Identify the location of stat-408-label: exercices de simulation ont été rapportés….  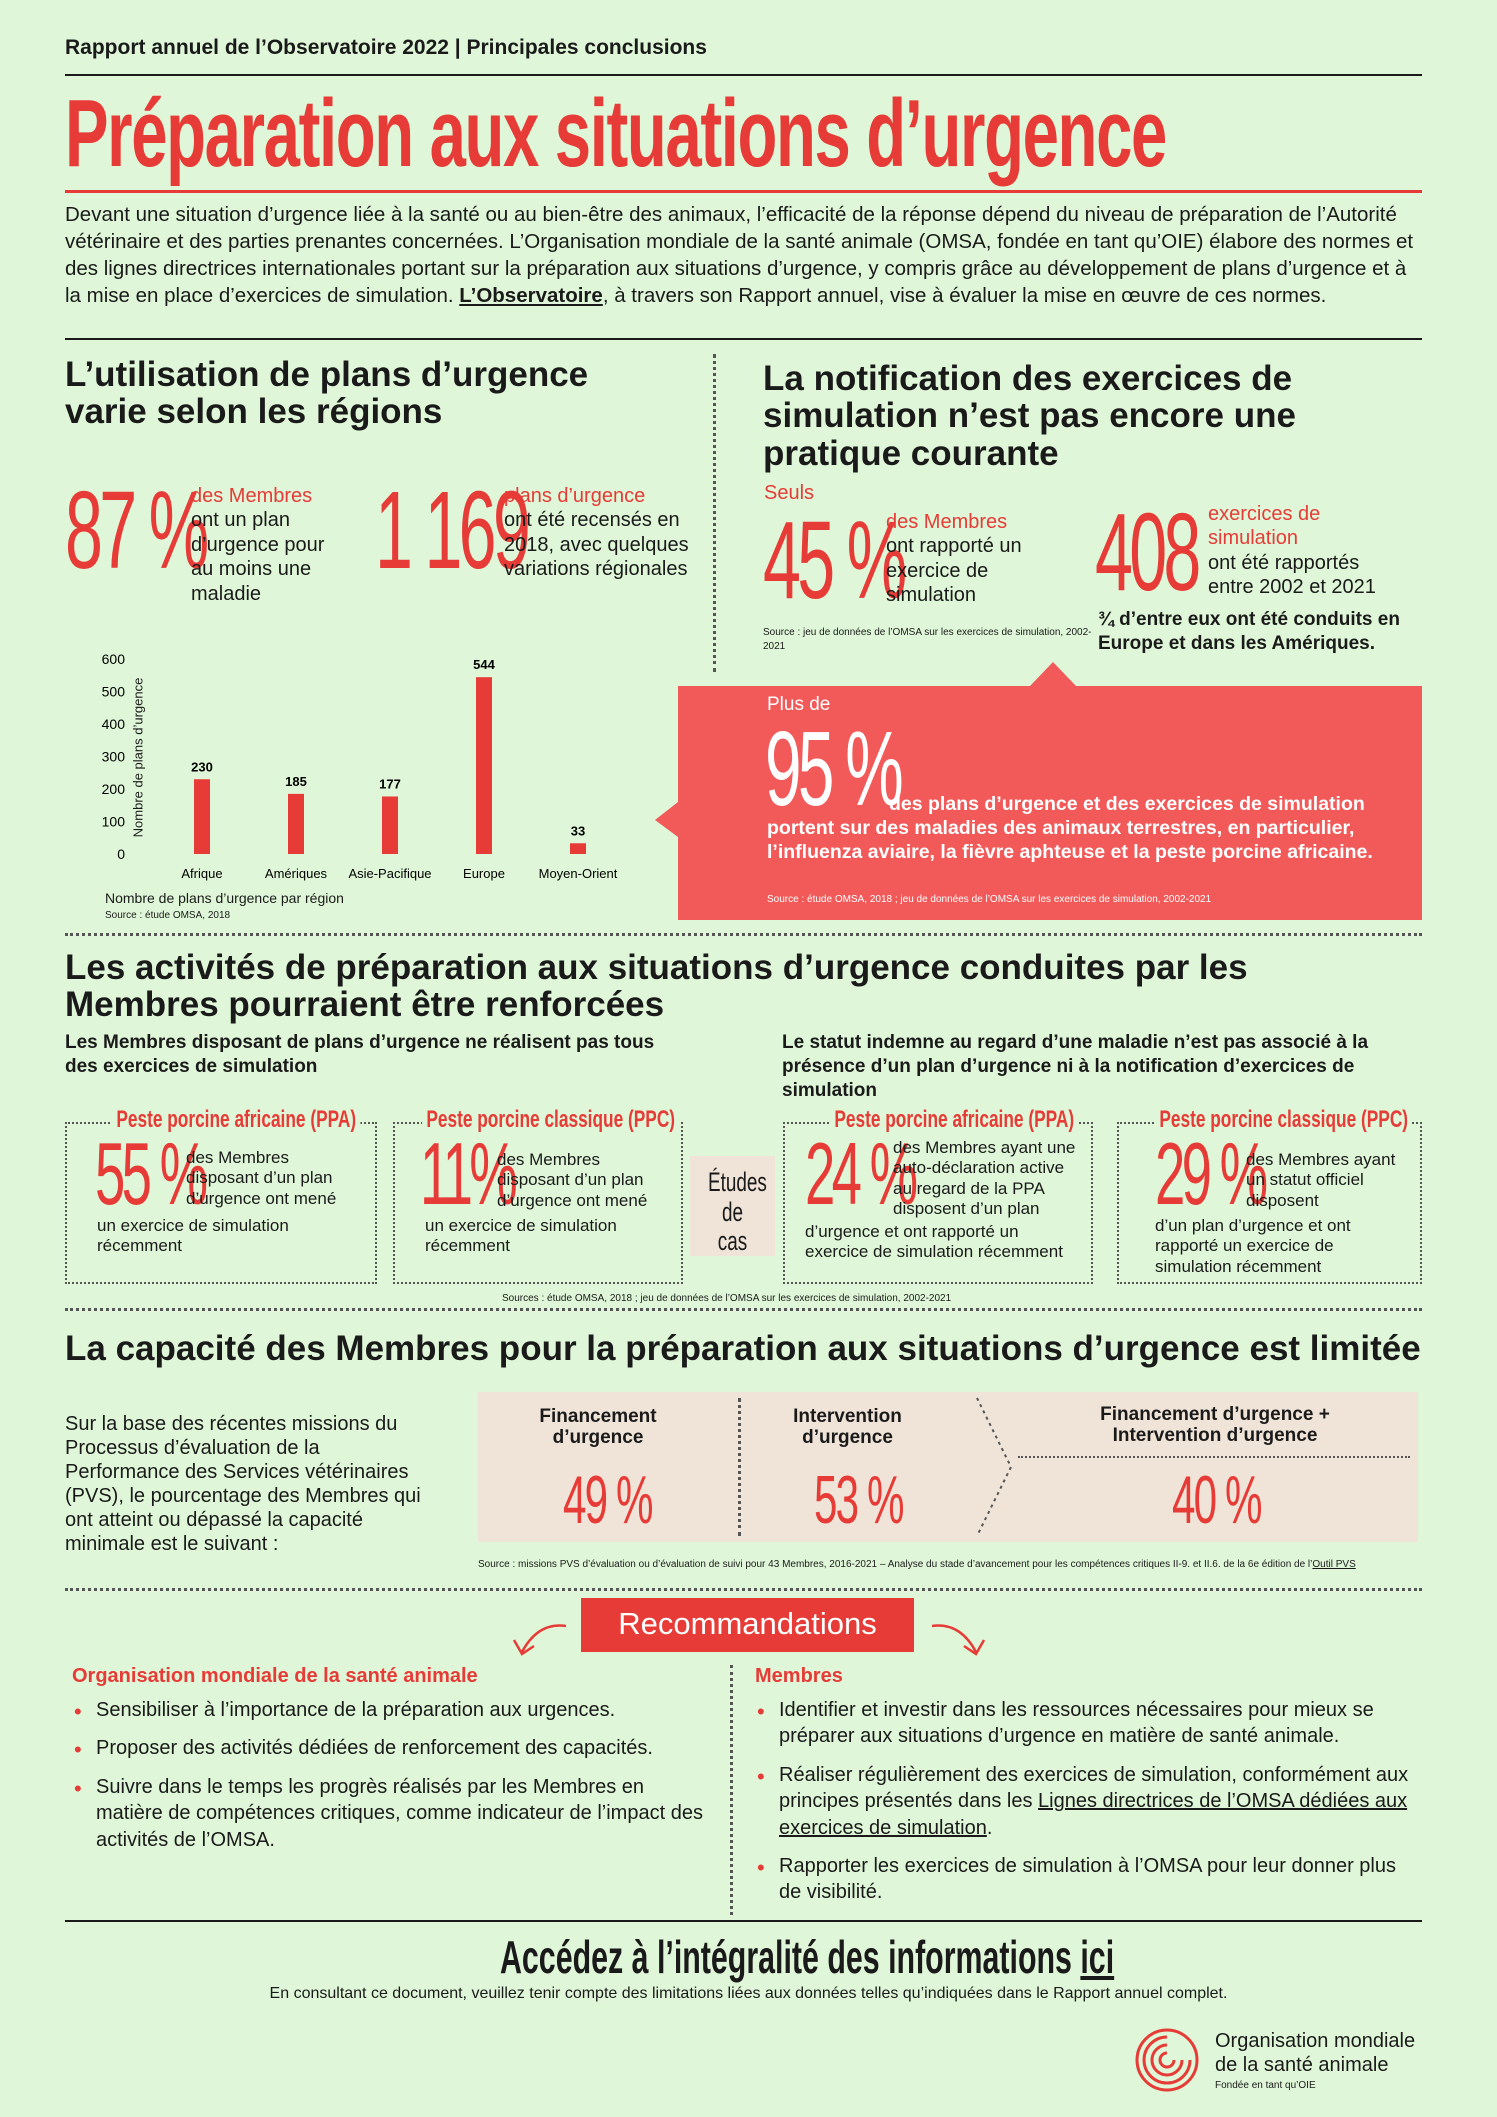
(1308, 551).